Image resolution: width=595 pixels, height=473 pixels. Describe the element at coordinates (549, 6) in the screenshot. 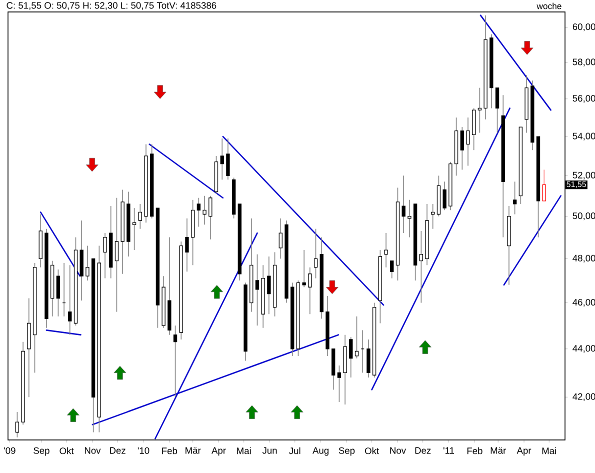

I see `chart-subtitle: woche` at that location.